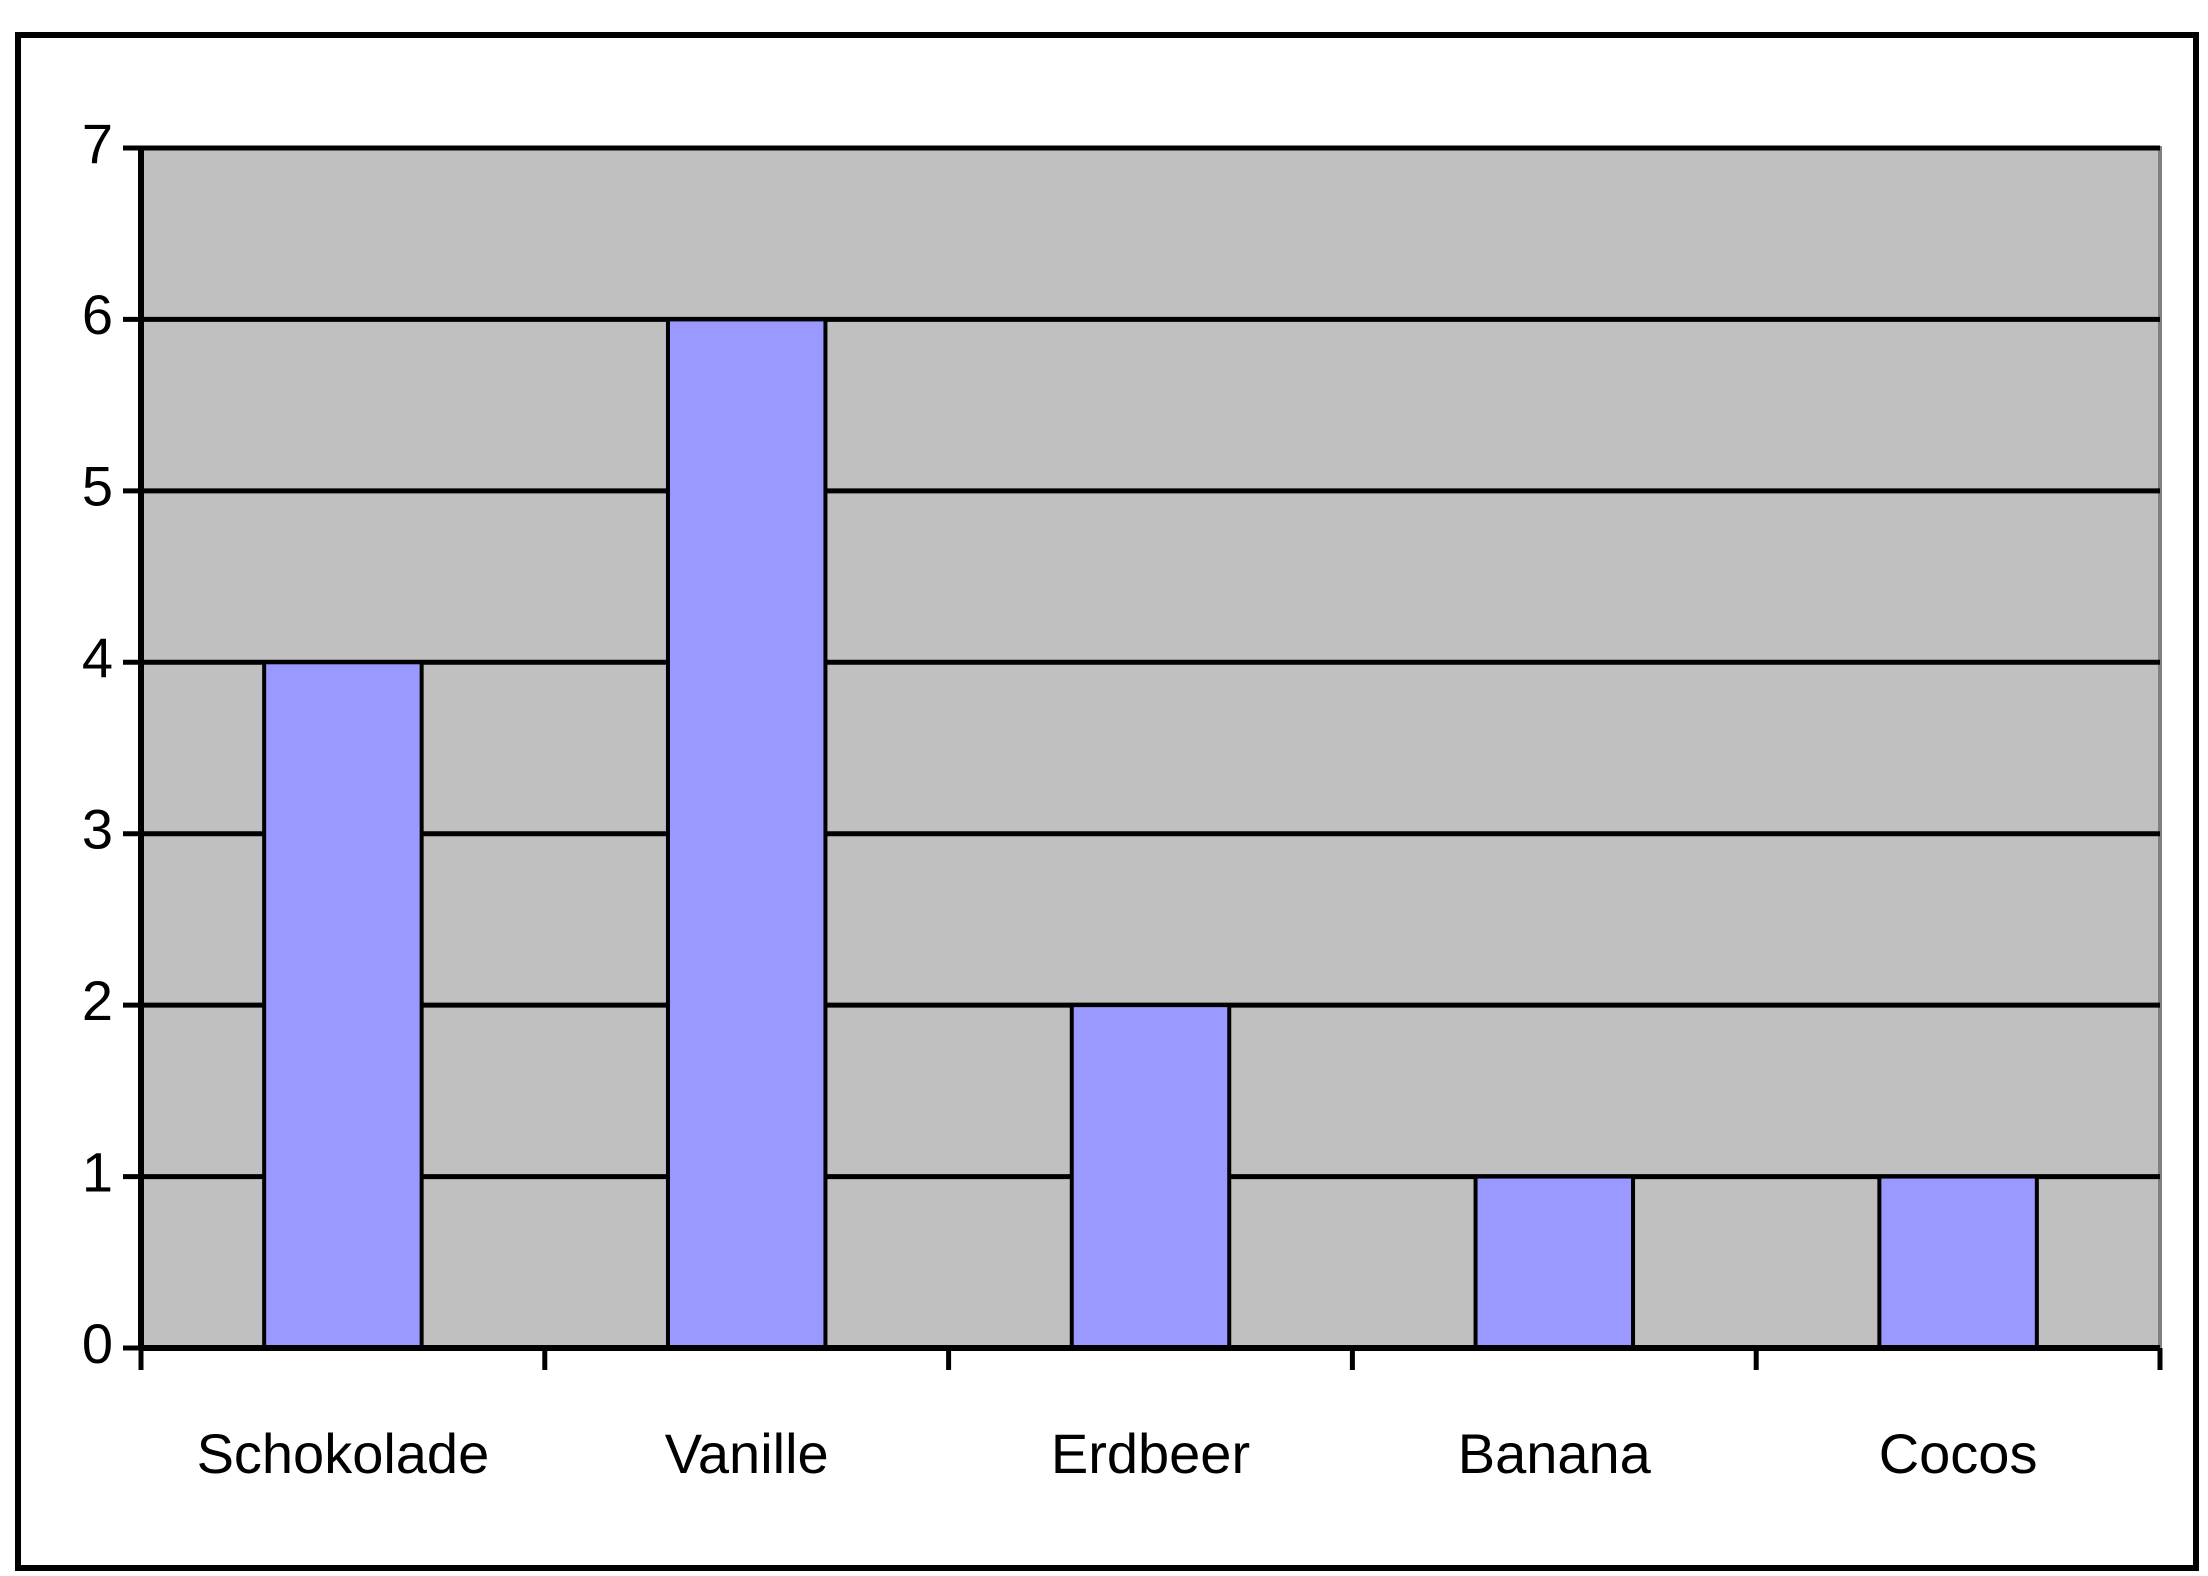  I want to click on y-tick-label: 0, so click(97, 1343).